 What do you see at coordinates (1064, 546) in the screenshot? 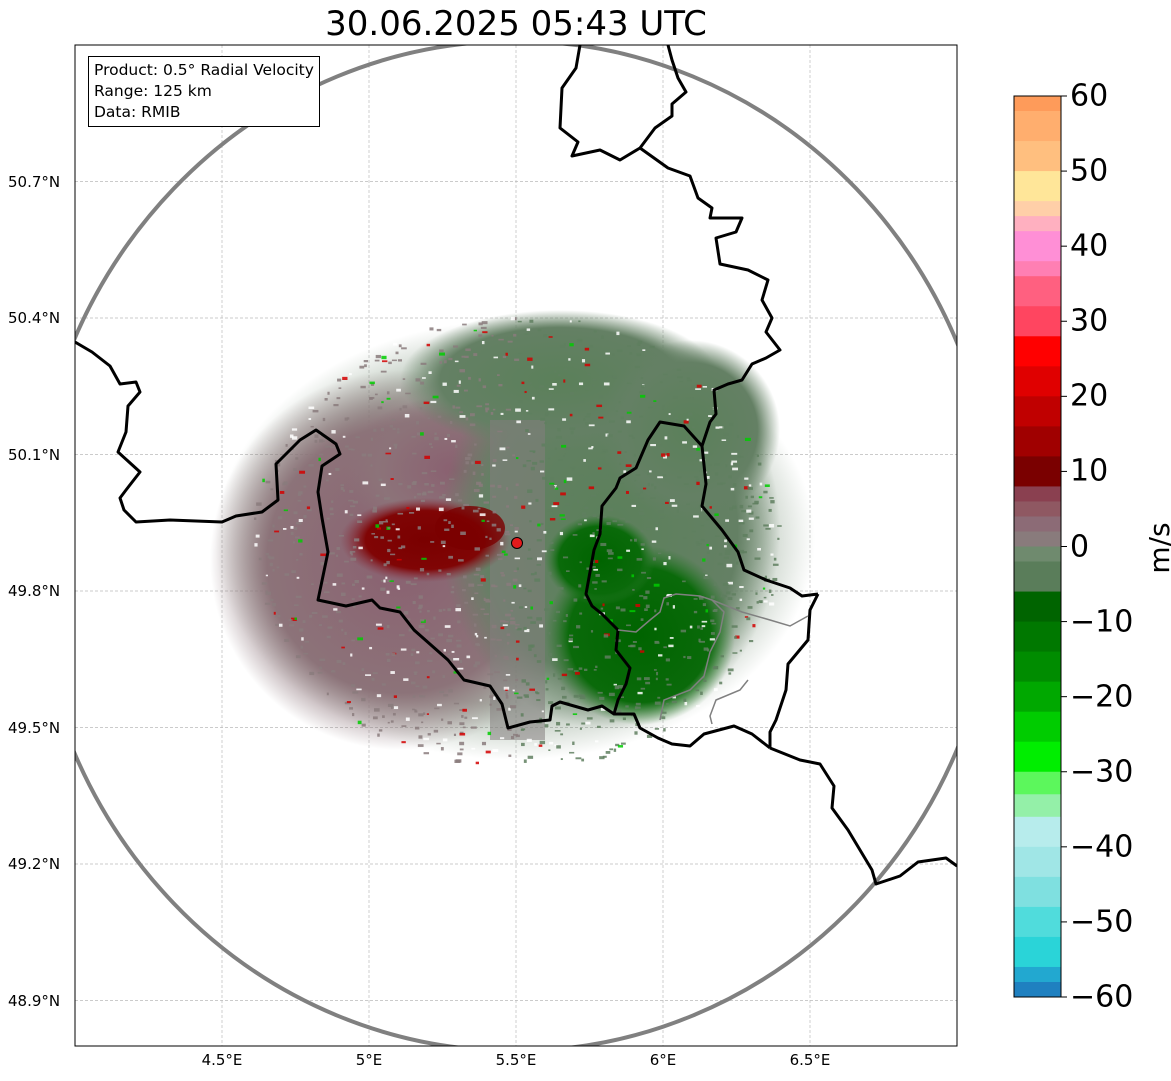
I see `colorbar-ticks` at bounding box center [1064, 546].